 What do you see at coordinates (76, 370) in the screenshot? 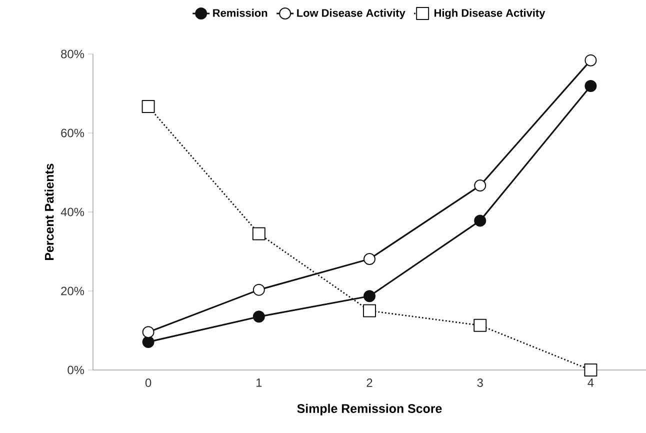
I see `y-tick-label: 0%` at bounding box center [76, 370].